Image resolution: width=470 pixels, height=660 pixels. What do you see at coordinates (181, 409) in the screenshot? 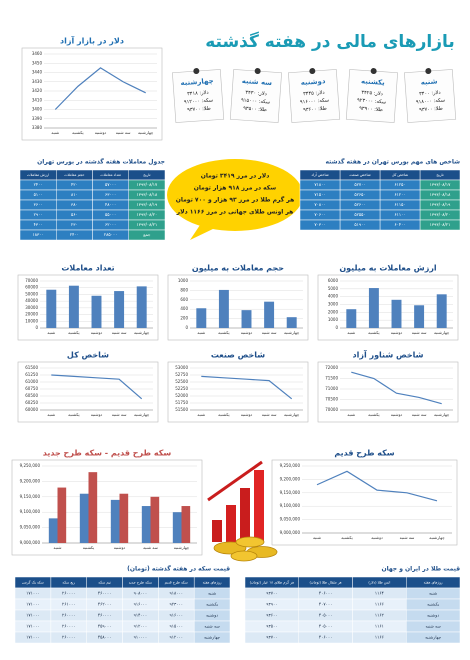
I see `y-tick-label: 51500` at bounding box center [181, 409].